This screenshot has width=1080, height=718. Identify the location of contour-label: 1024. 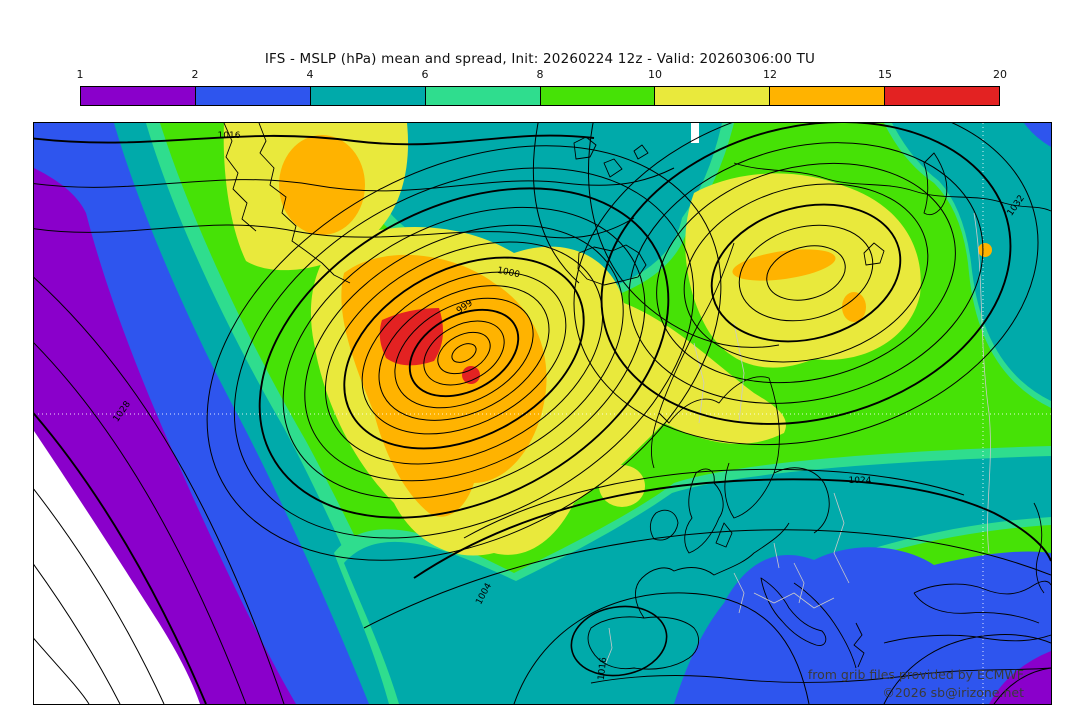
(860, 481).